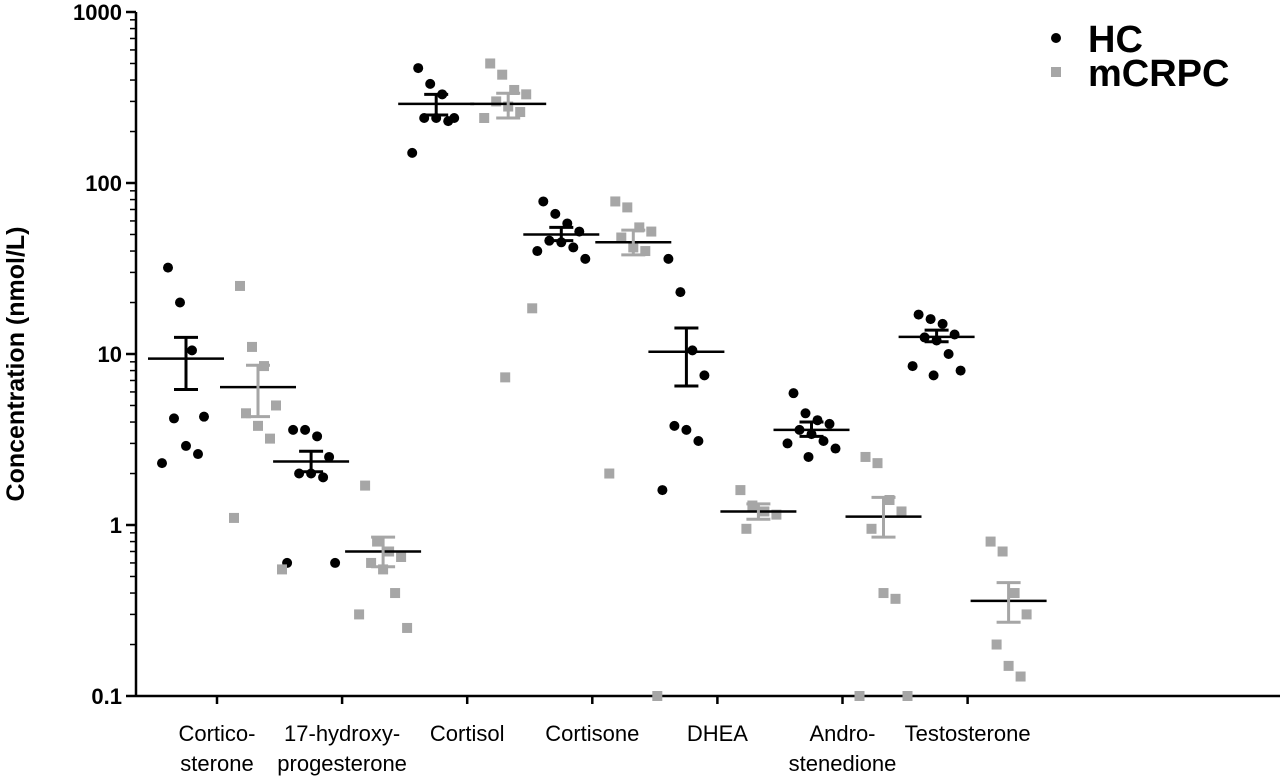 The image size is (1280, 780). What do you see at coordinates (592, 733) in the screenshot?
I see `x-tick-label: Cortisone` at bounding box center [592, 733].